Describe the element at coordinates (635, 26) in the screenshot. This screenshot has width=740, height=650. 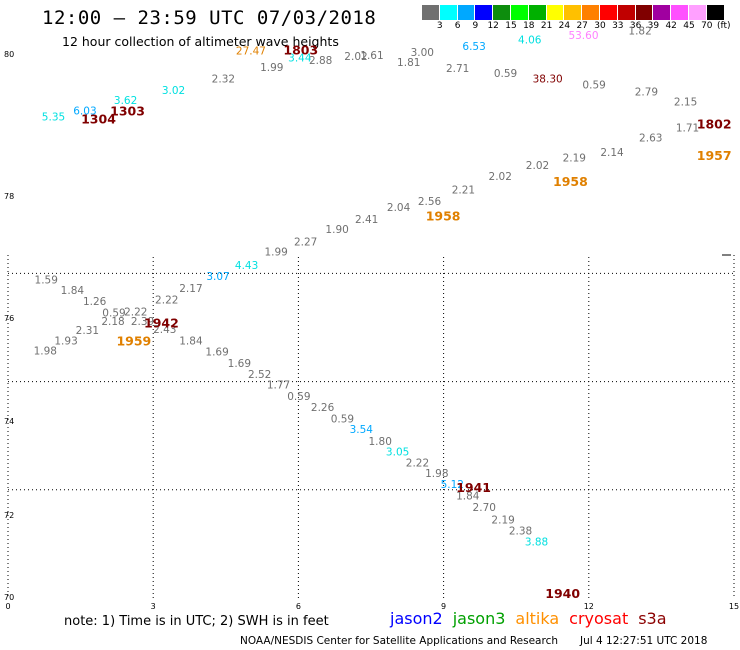
I see `scale-label: 36` at that location.